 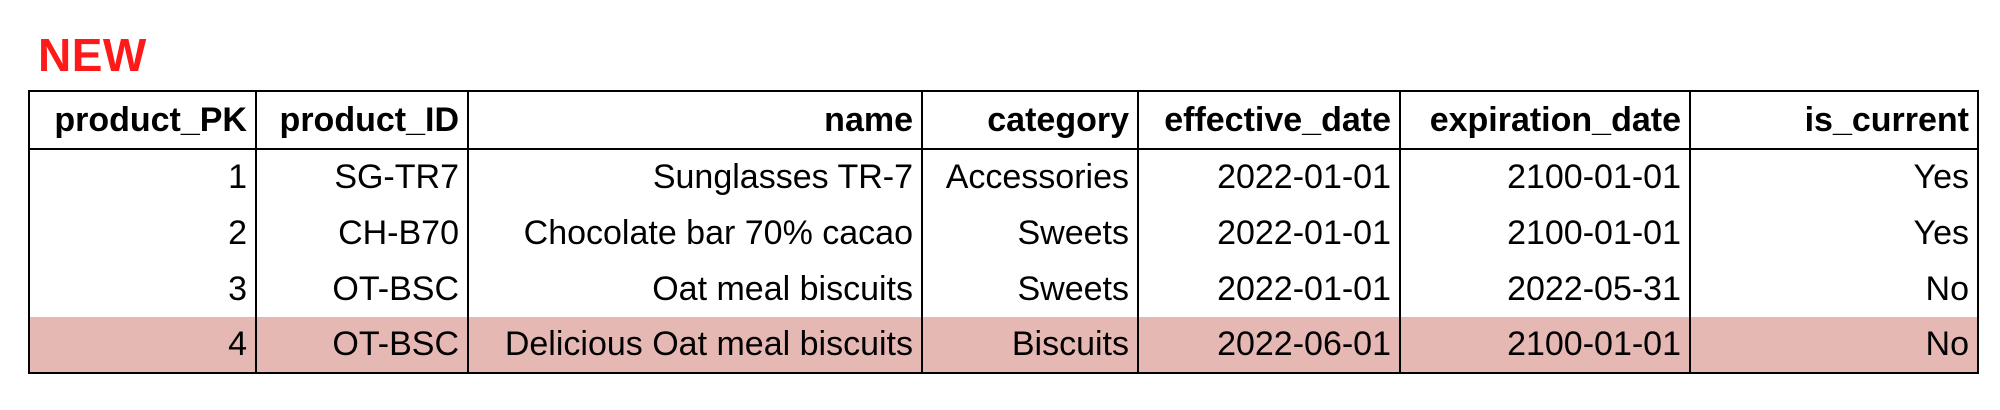 I want to click on cell-name: Sunglasses TR-7, so click(x=695, y=177).